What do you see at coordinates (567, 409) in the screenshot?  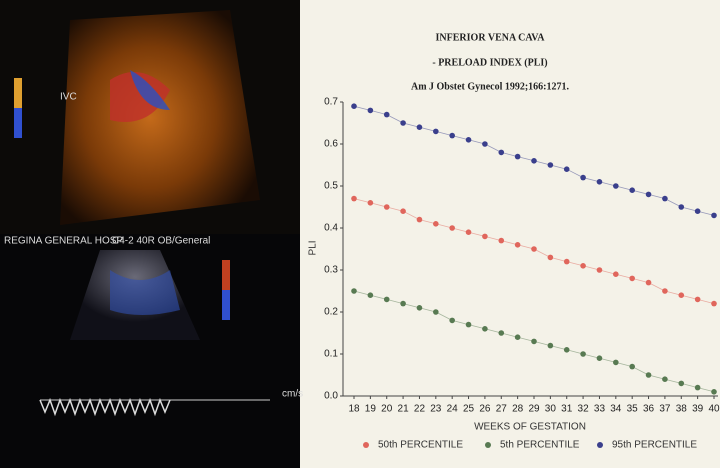 I see `x-tick-label: 31` at bounding box center [567, 409].